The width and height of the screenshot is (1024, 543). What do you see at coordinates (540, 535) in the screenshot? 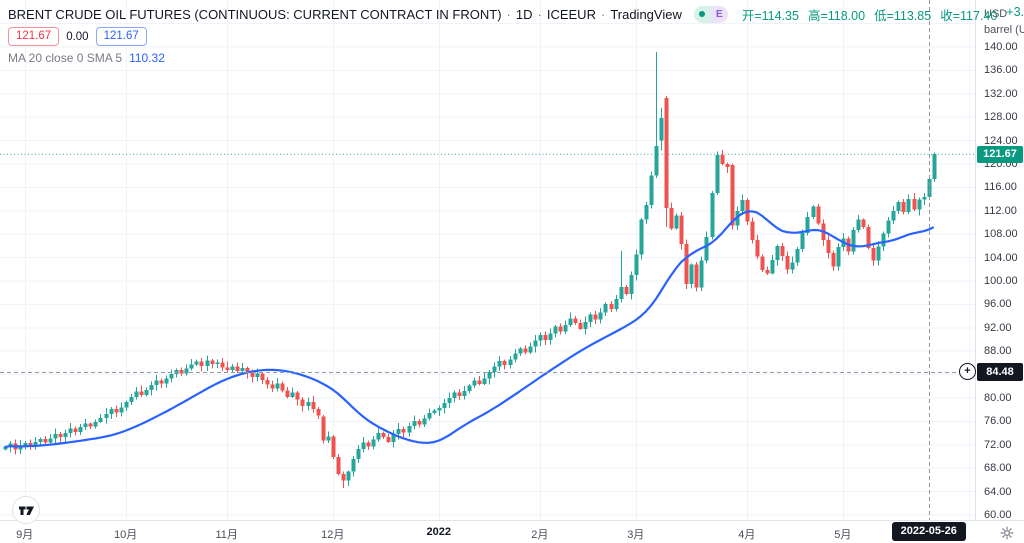
I see `x-tick-label: 2月` at bounding box center [540, 535].